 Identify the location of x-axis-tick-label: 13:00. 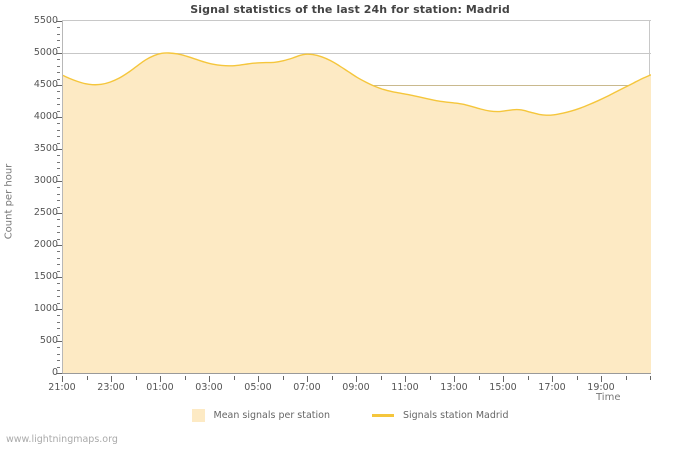
(454, 387).